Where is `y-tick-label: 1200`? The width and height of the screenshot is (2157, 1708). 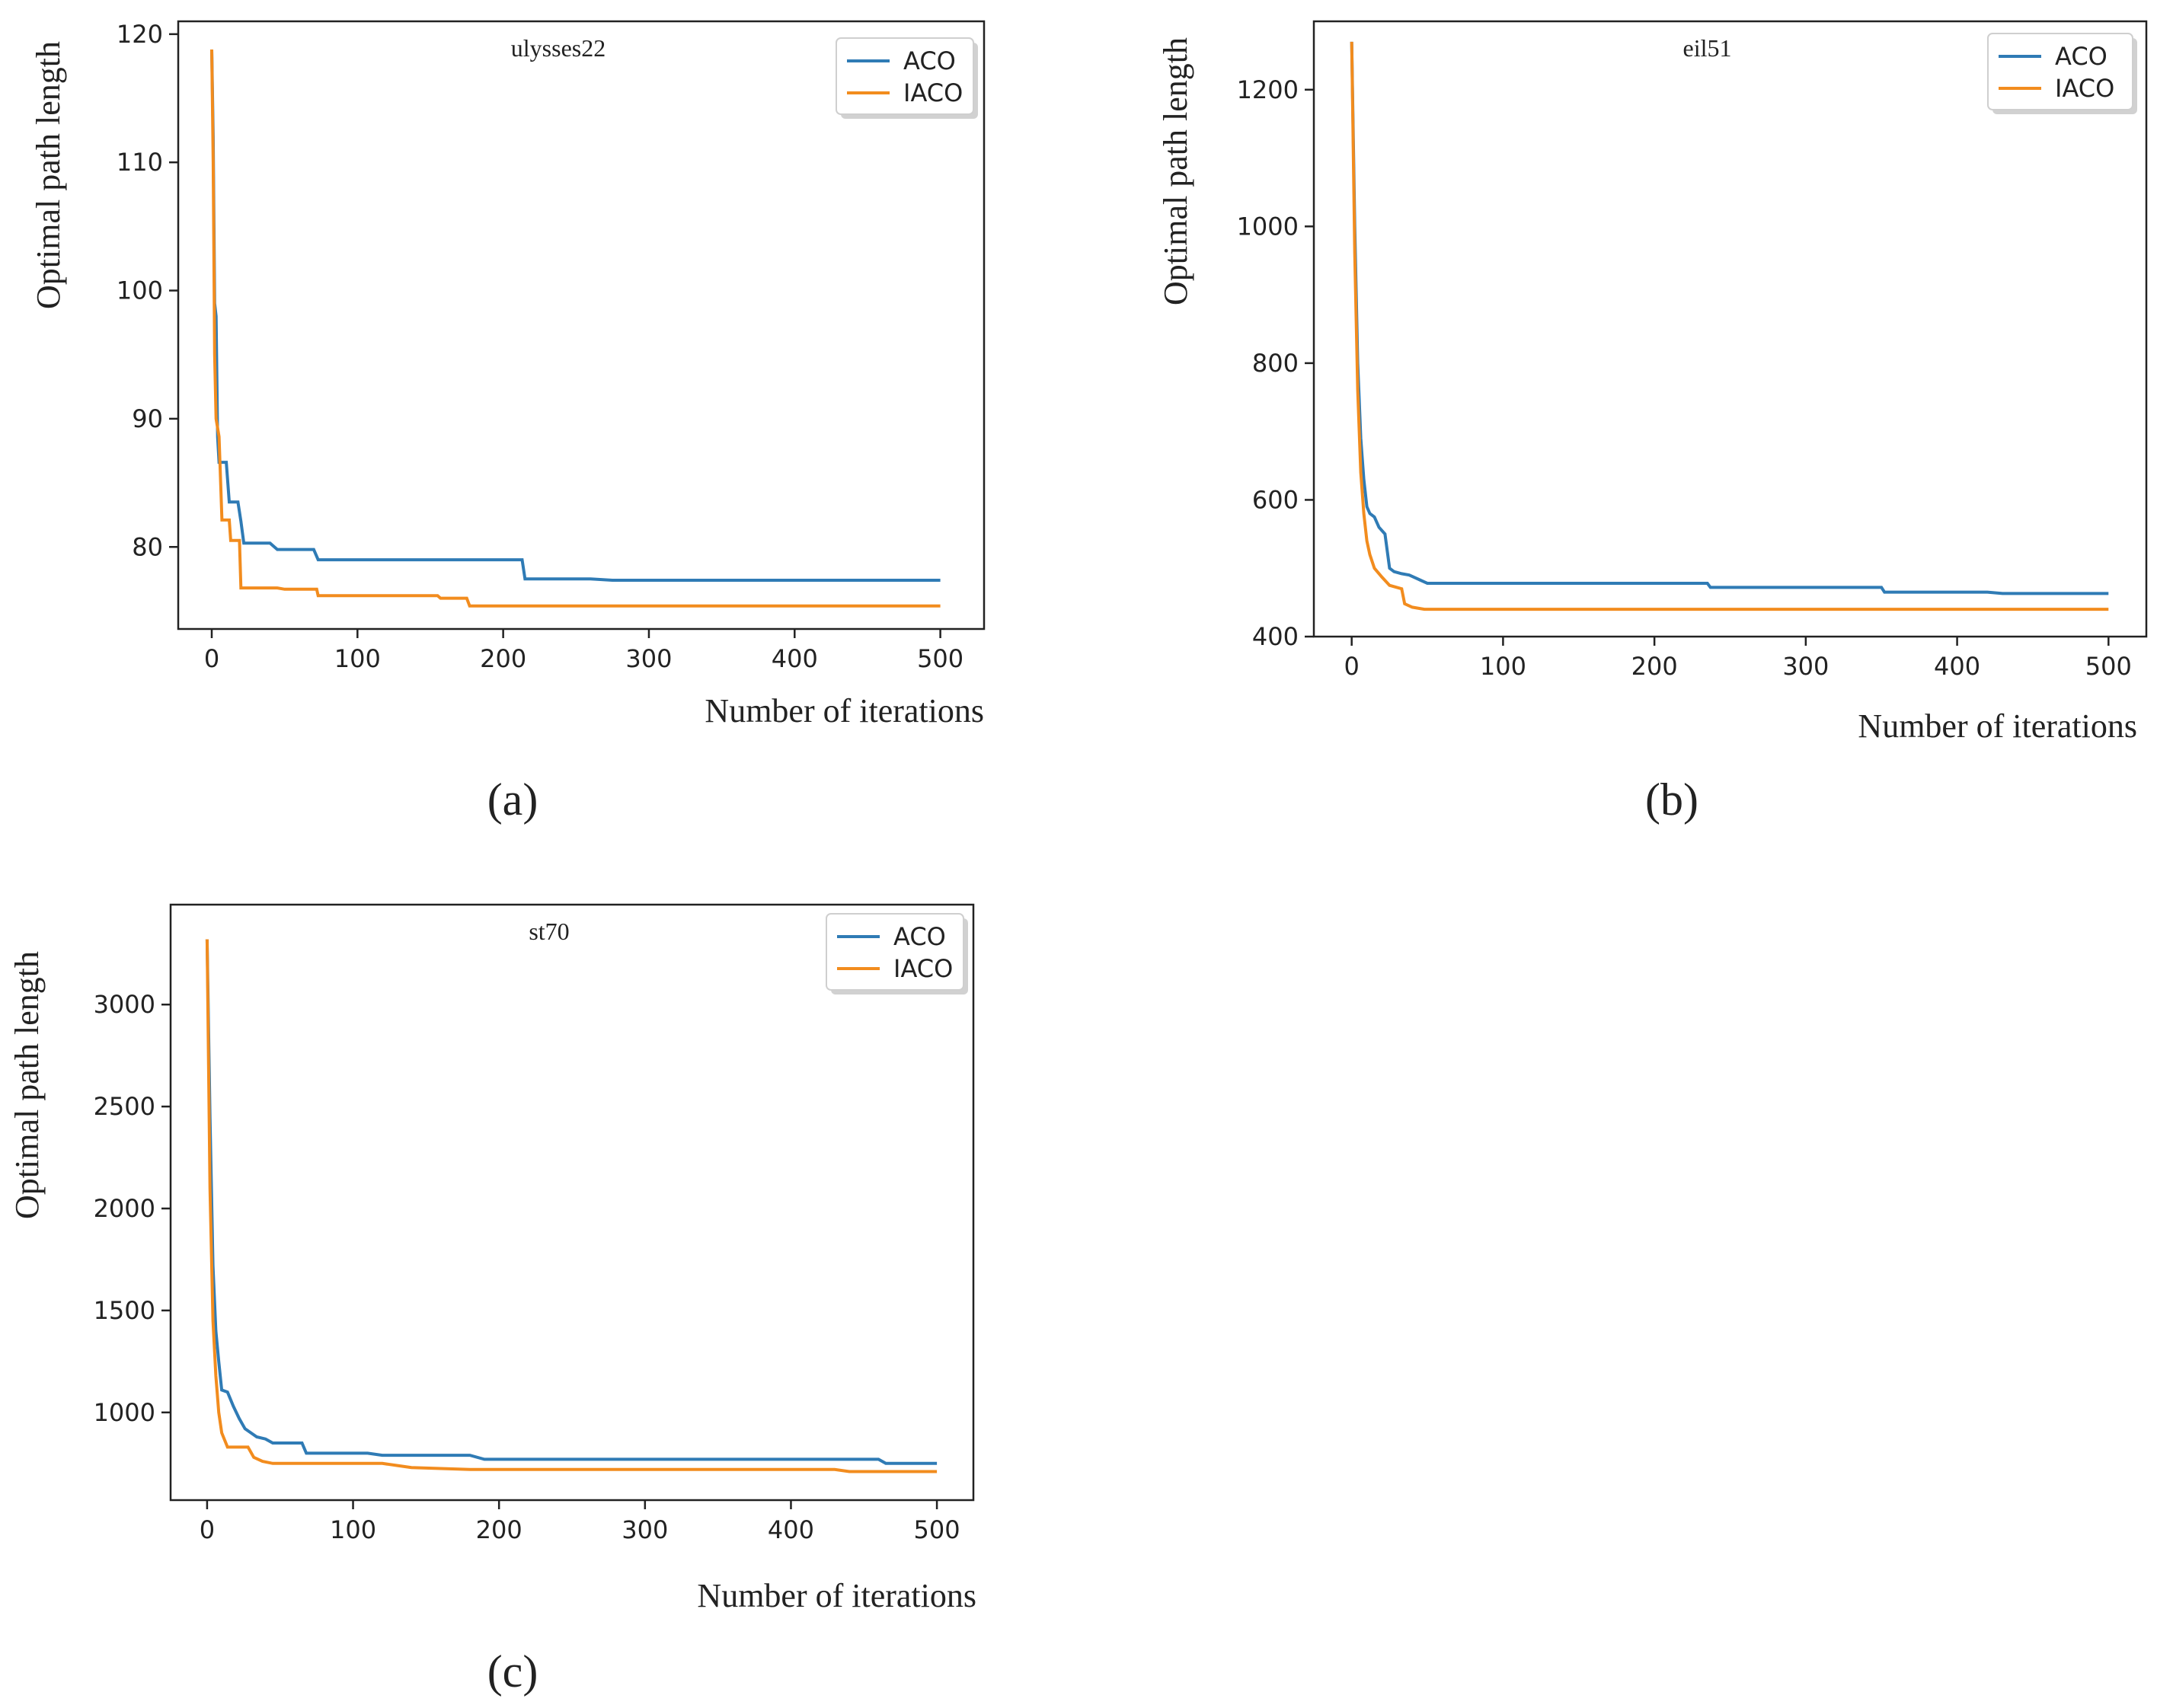
y-tick-label: 1200 is located at coordinates (1268, 89).